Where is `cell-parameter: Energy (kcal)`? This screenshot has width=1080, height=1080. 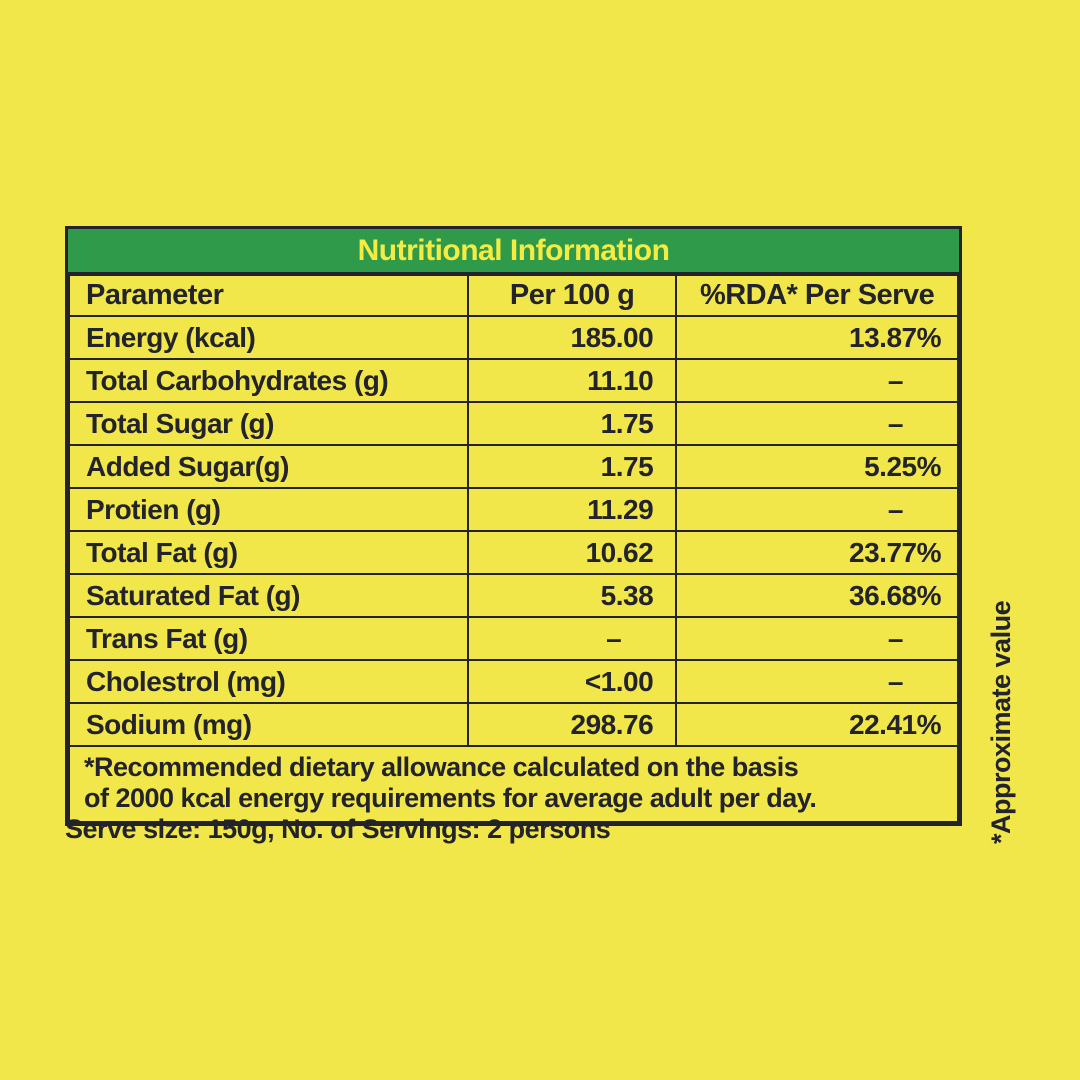
cell-parameter: Energy (kcal) is located at coordinates (268, 337).